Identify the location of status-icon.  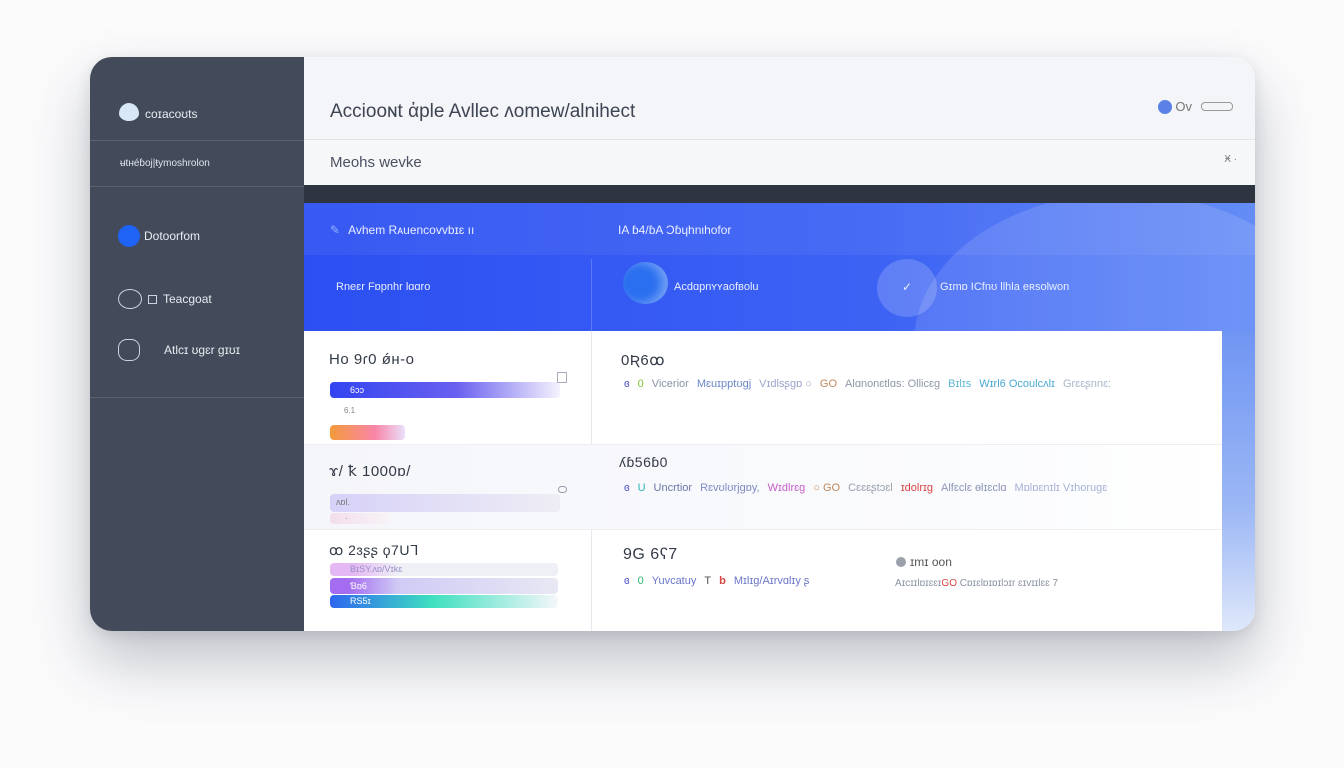
(901, 562).